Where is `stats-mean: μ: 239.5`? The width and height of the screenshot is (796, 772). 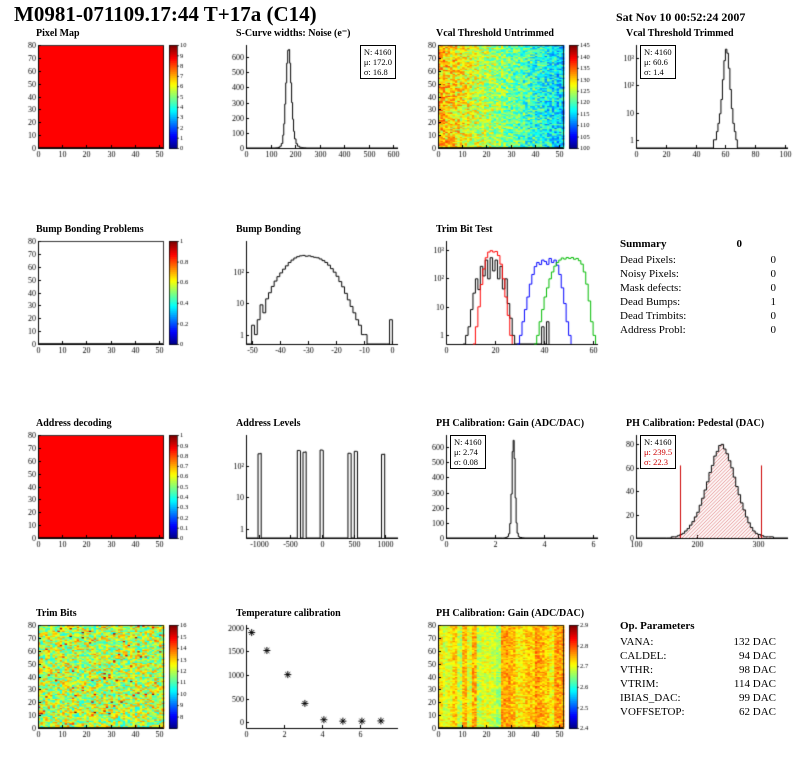
stats-mean: μ: 239.5 is located at coordinates (658, 452).